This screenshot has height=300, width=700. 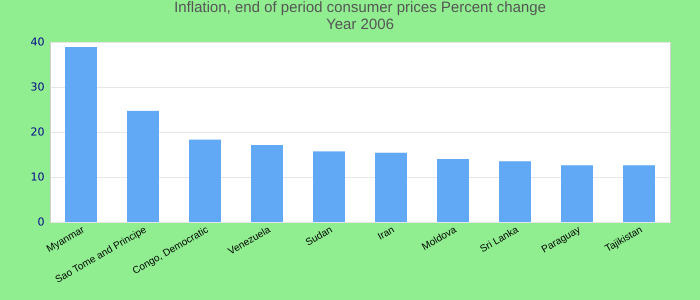 I want to click on y-tick-label: 20, so click(x=37, y=132).